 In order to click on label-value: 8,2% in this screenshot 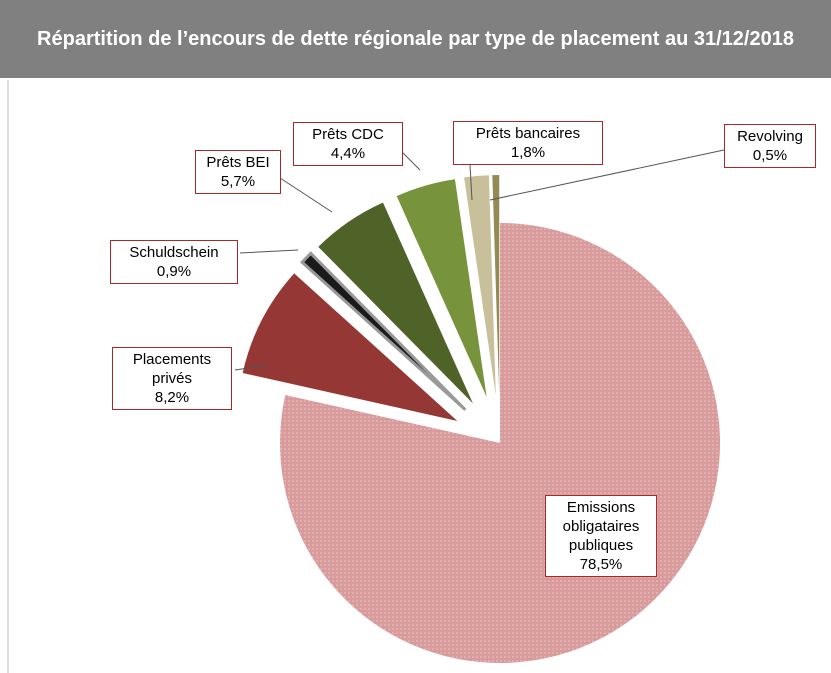, I will do `click(172, 397)`.